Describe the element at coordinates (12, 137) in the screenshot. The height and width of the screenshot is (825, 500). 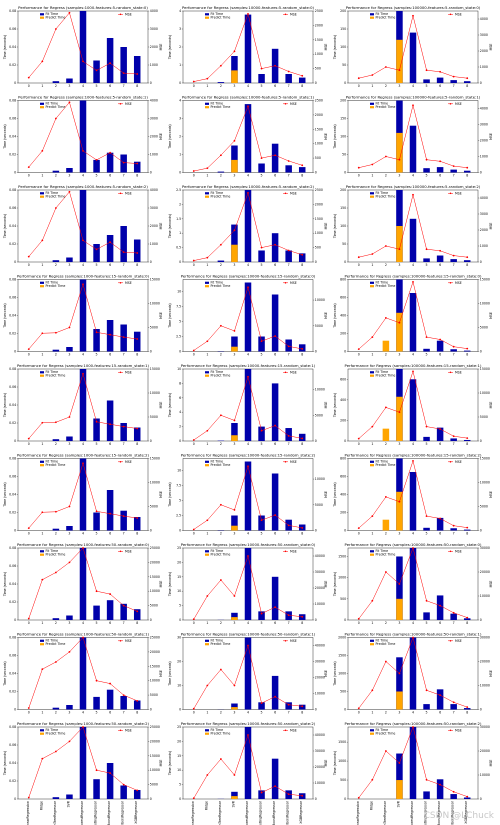
I see `ytick-label: 0.04` at that location.